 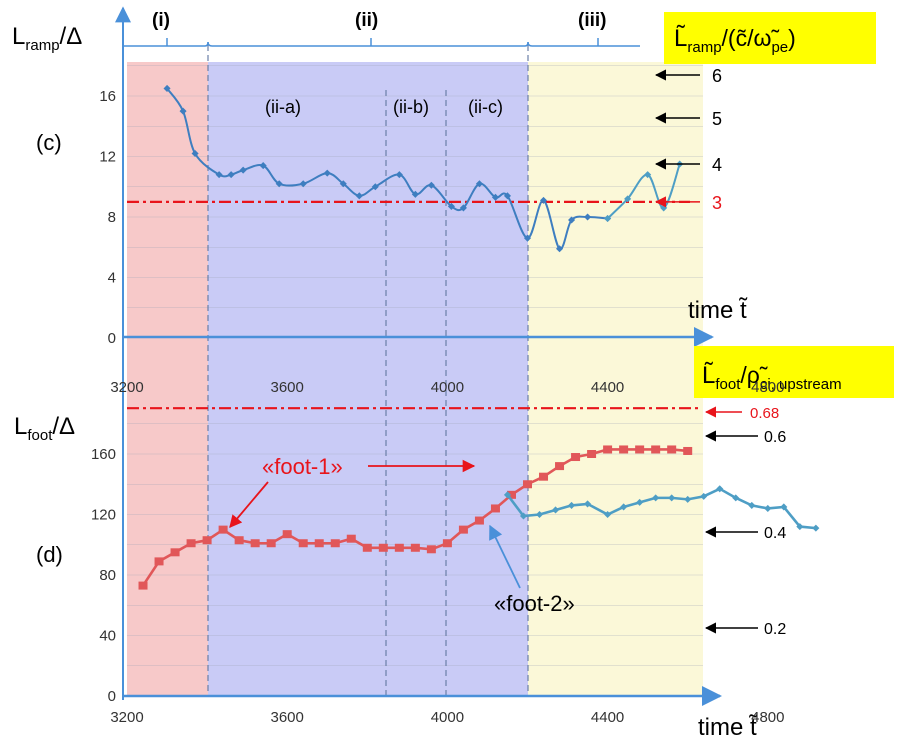 What do you see at coordinates (107, 636) in the screenshot?
I see `ytick-d-40: 40` at bounding box center [107, 636].